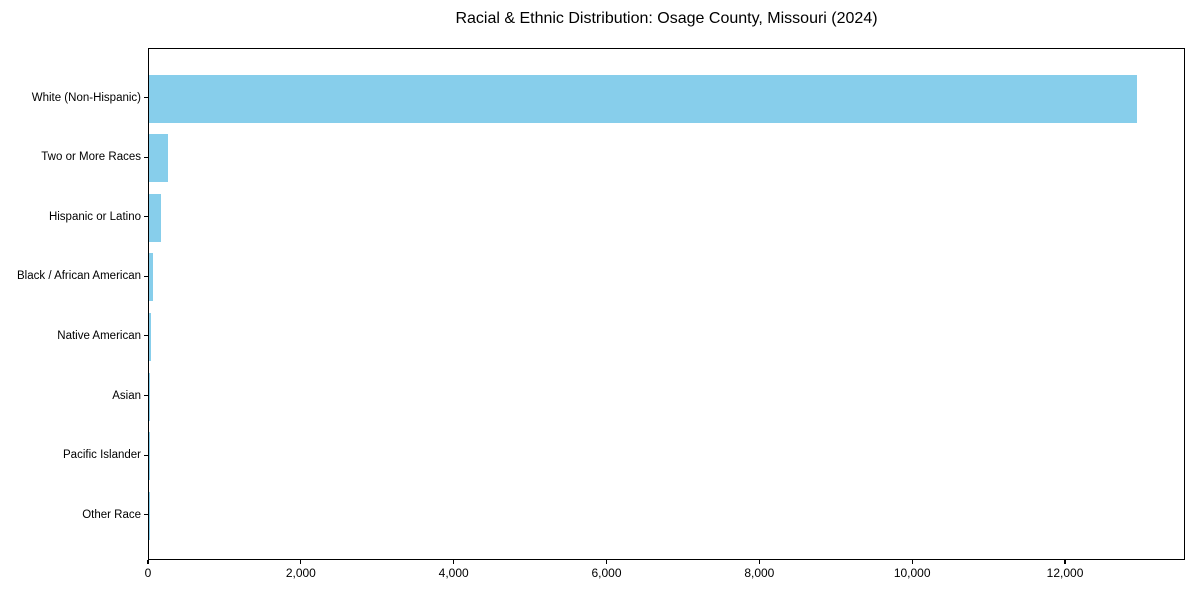  What do you see at coordinates (453, 573) in the screenshot?
I see `x-tick-label: 4,000` at bounding box center [453, 573].